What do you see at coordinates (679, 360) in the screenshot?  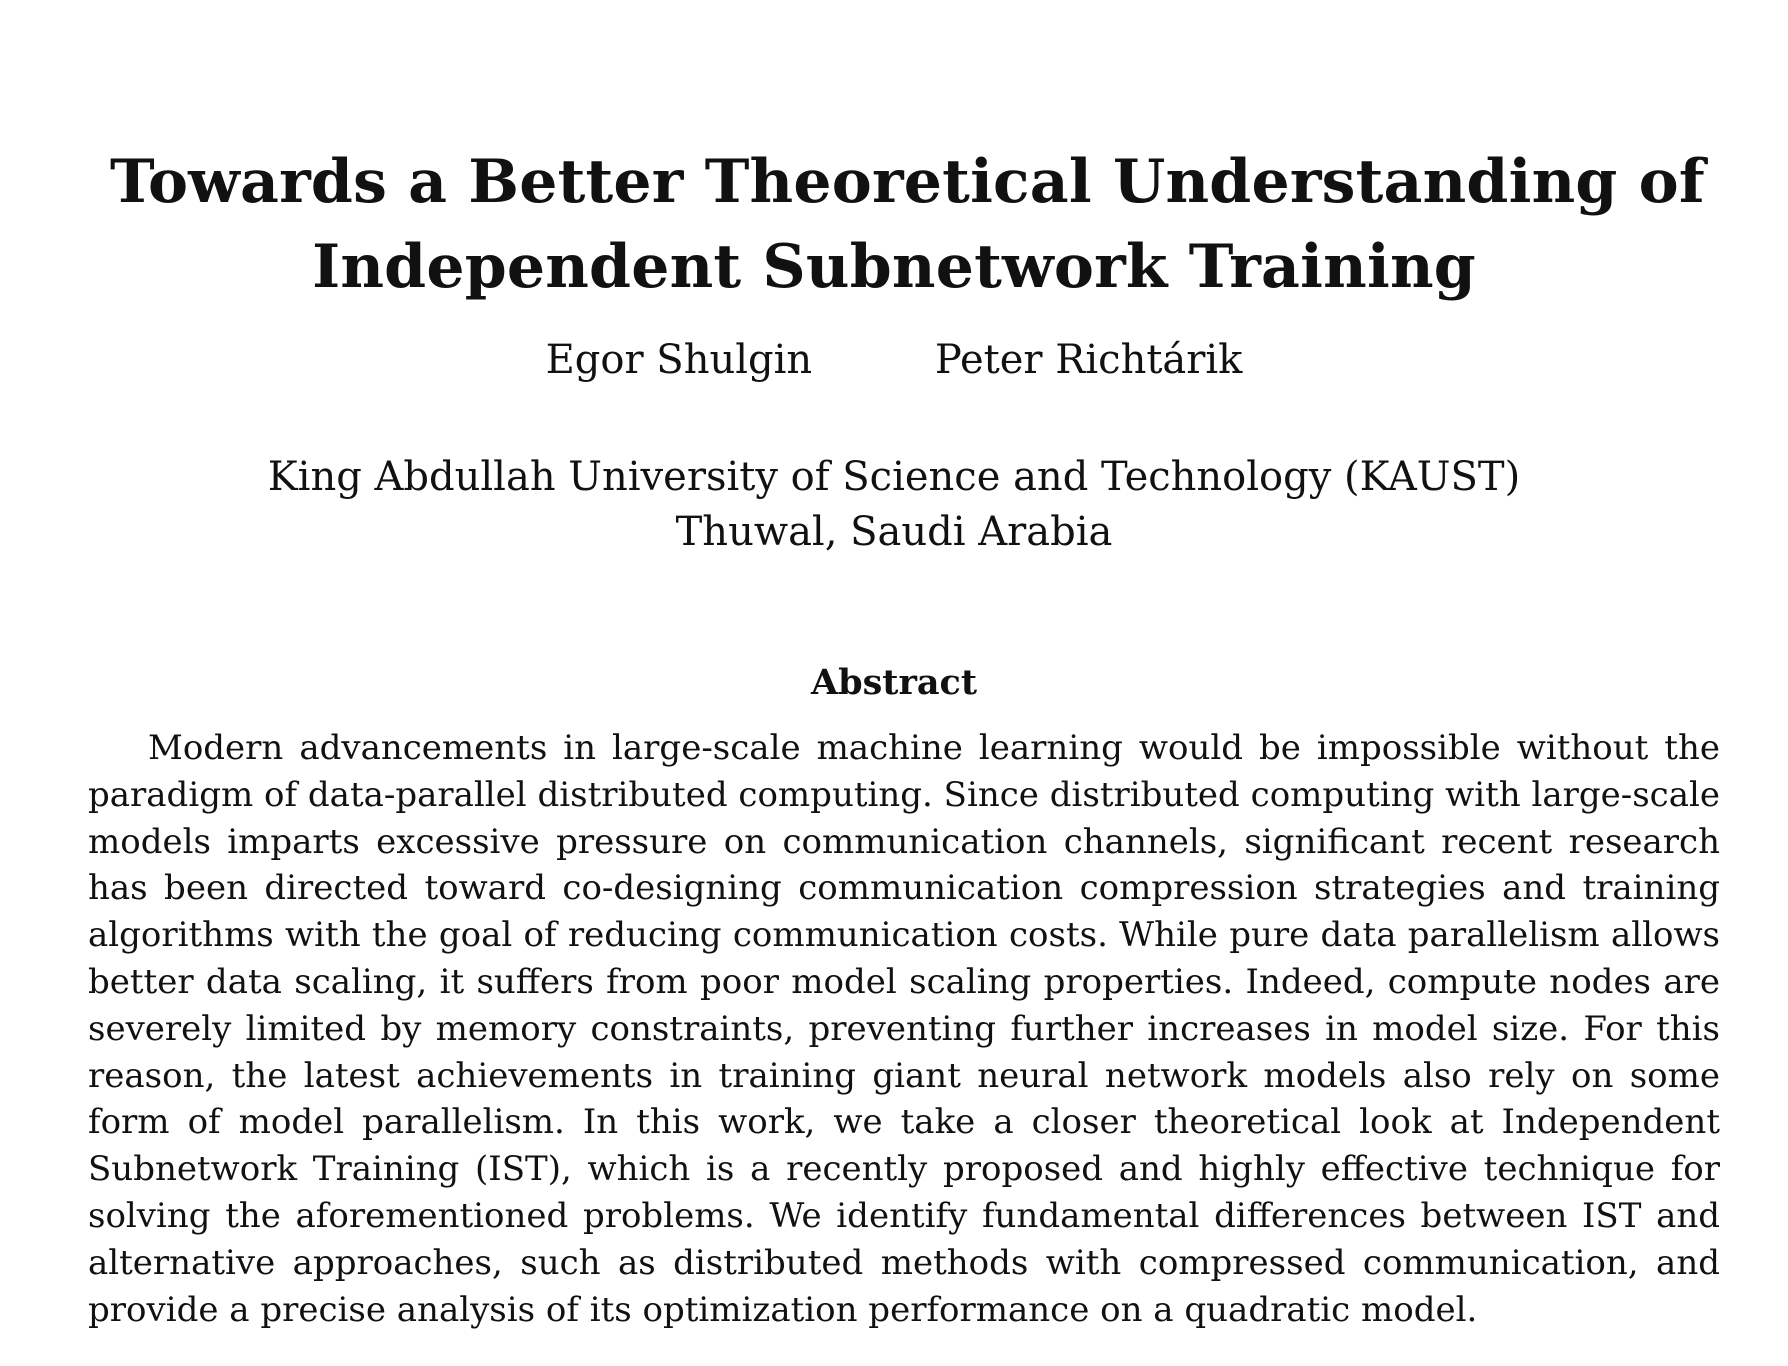 I see `author-name: Egor Shulgin` at bounding box center [679, 360].